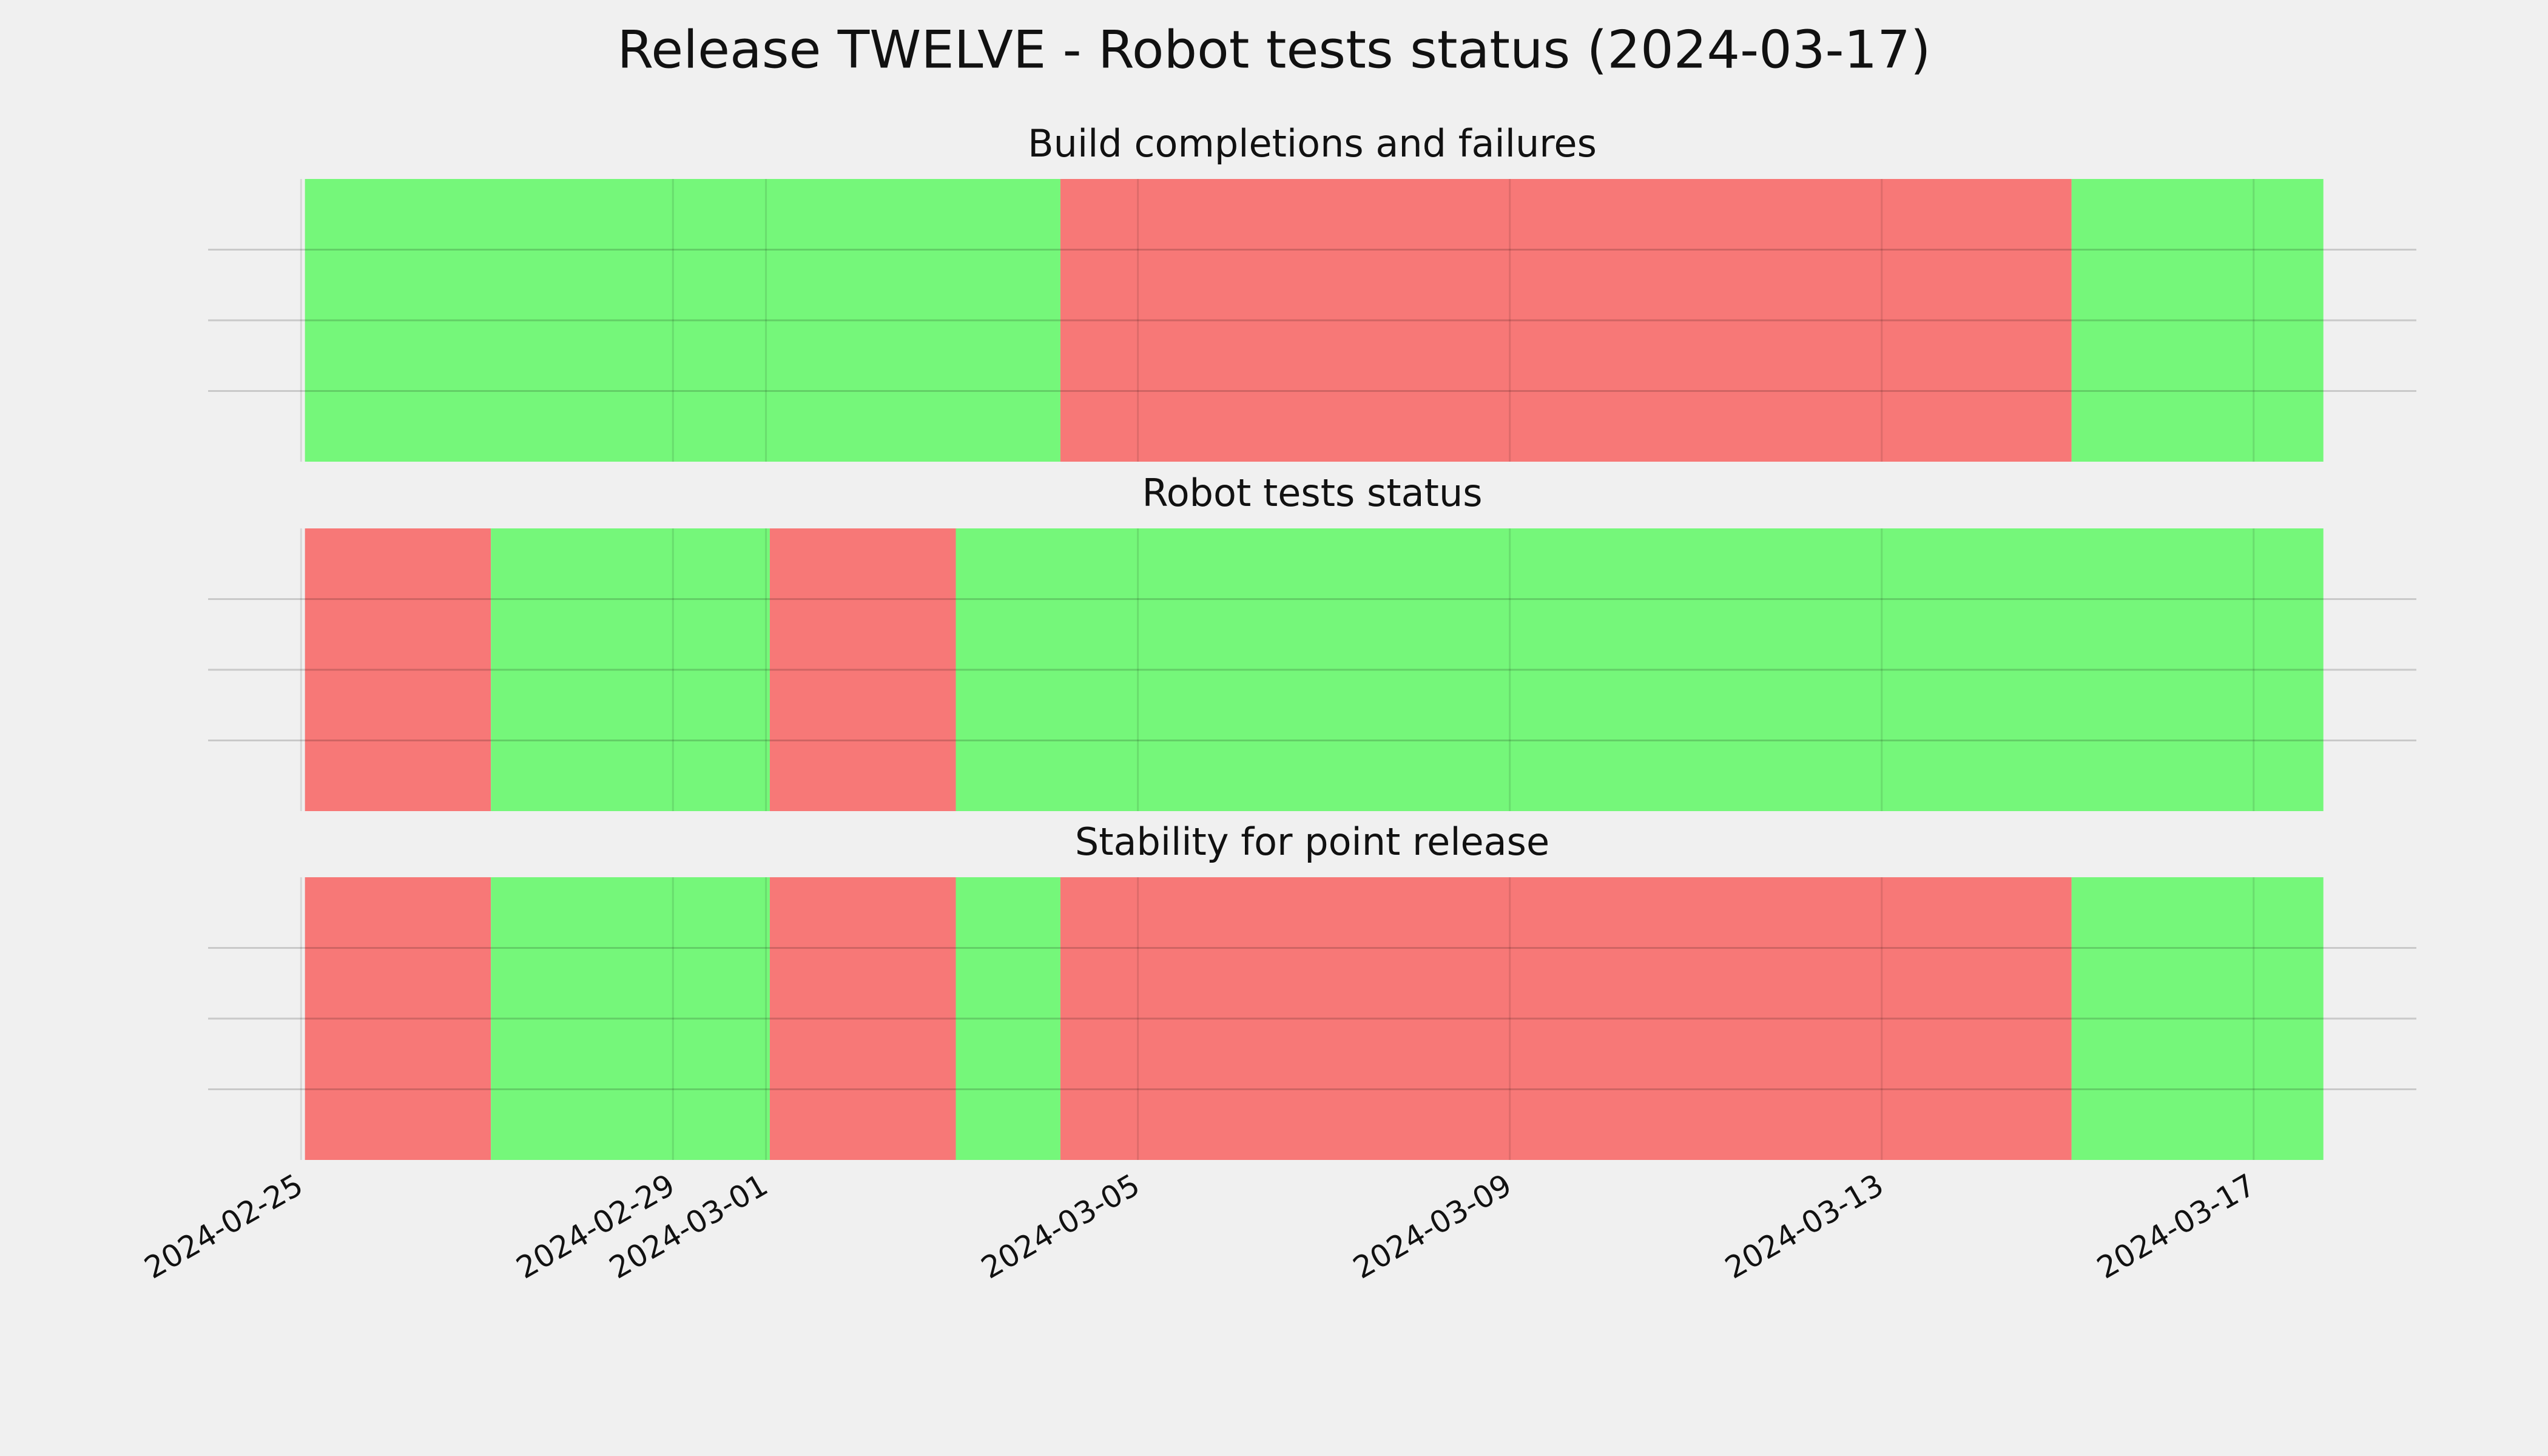 The height and width of the screenshot is (1456, 2548). Describe the element at coordinates (1312, 842) in the screenshot. I see `panel-title: Stability for point release` at that location.